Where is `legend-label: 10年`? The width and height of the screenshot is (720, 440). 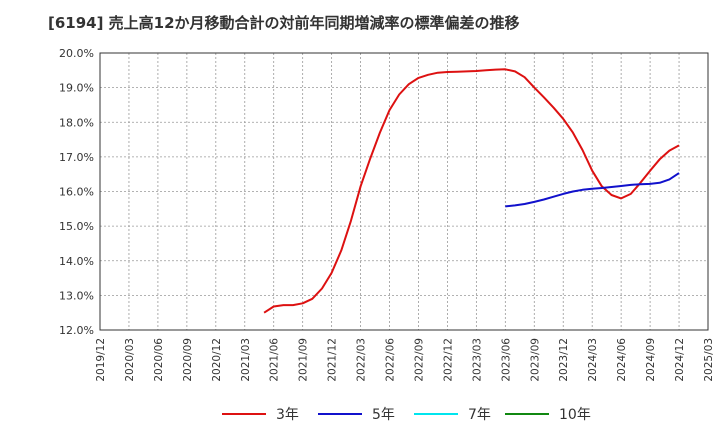 legend-label: 10年 is located at coordinates (575, 415).